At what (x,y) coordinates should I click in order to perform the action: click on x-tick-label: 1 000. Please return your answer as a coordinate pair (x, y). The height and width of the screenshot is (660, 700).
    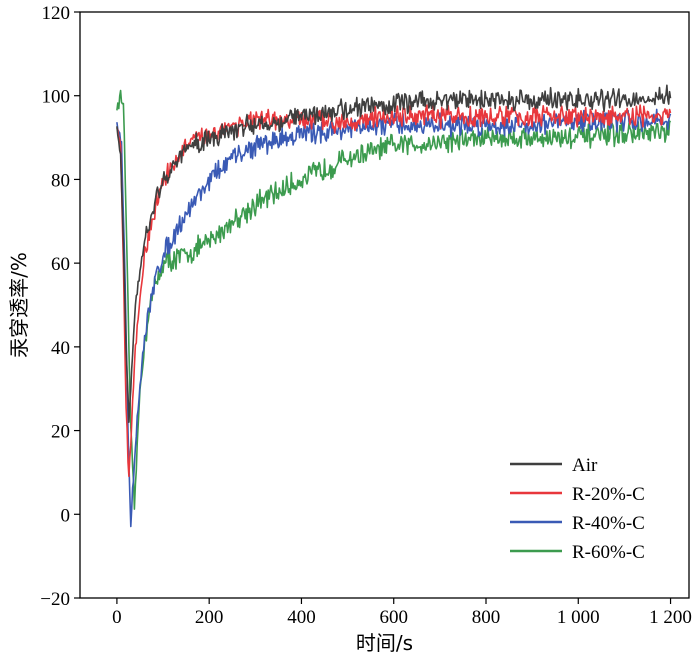
    Looking at the image, I should click on (578, 617).